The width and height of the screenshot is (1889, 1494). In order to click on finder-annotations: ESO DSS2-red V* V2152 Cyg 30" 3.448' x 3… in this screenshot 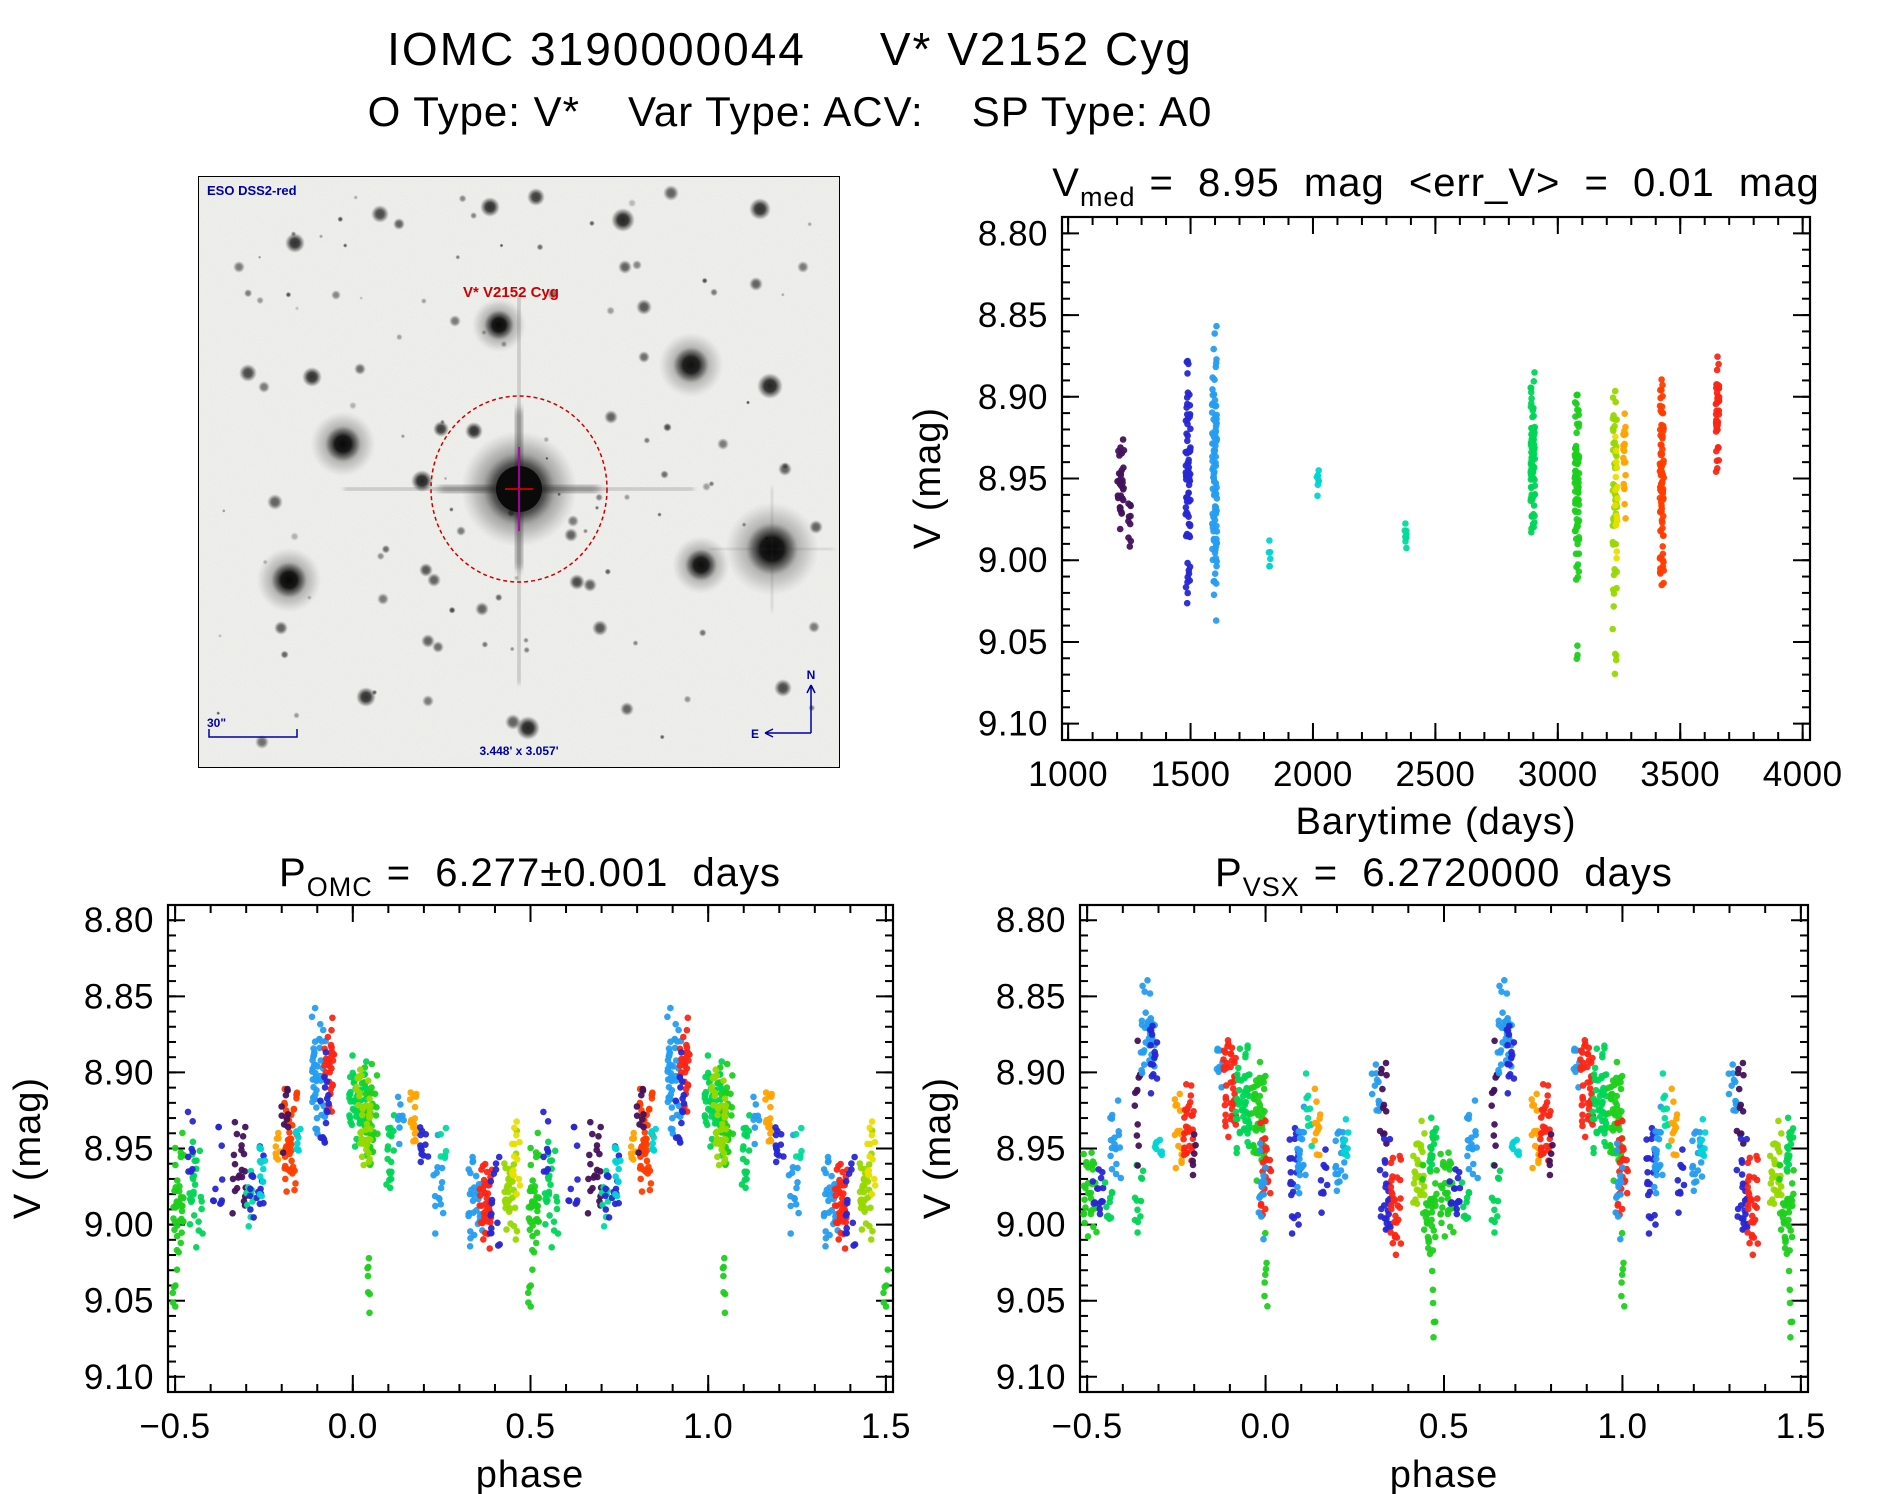, I will do `click(511, 470)`.